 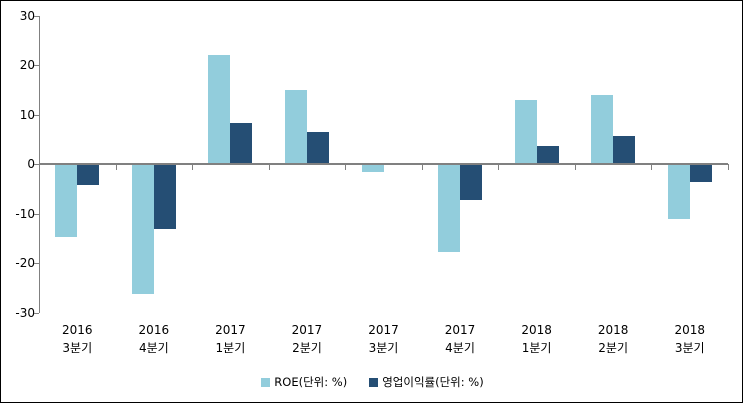 I want to click on legend-item-s0: ROE(단위: %), so click(x=304, y=382).